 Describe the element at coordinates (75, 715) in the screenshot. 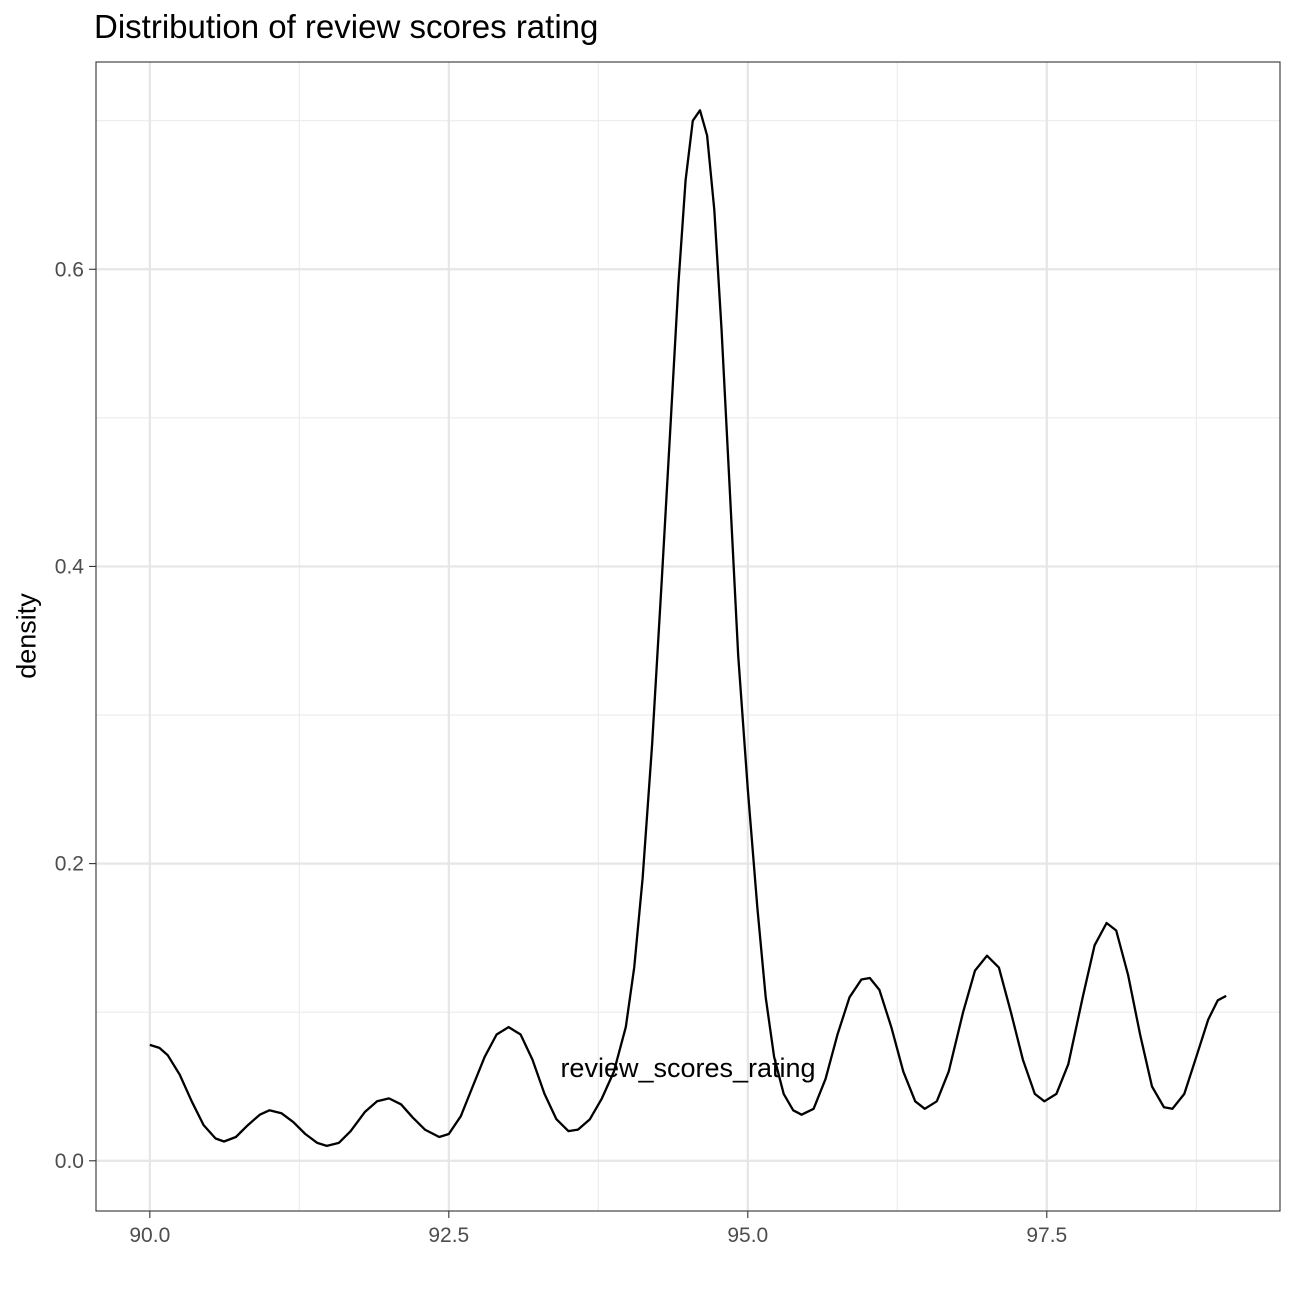

I see `y-axis: 0.0 0.2 0.4 0.6` at that location.